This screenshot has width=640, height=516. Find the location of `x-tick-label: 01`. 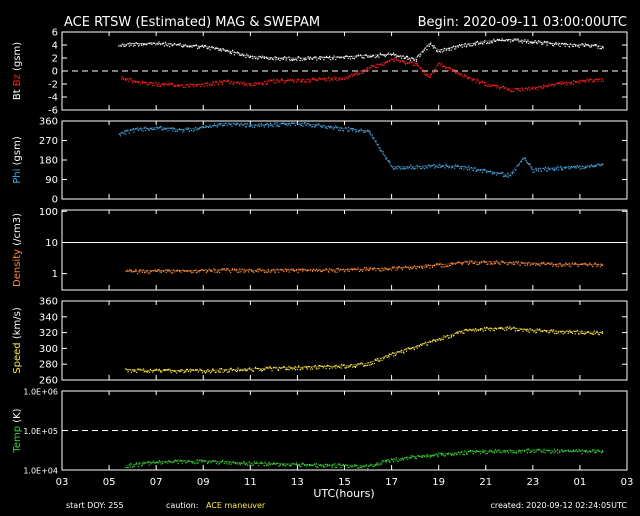

x-tick-label: 01 is located at coordinates (580, 482).